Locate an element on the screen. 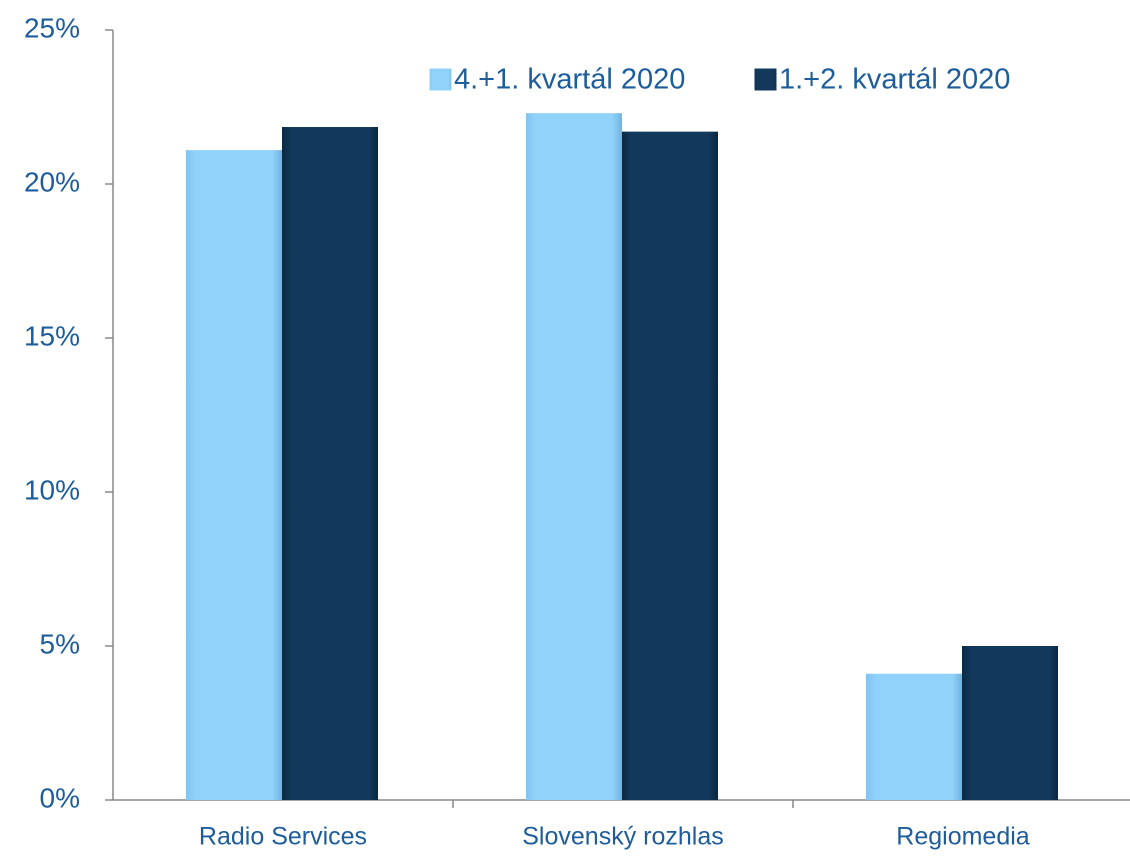  y-tick-label: 0% is located at coordinates (60, 797).